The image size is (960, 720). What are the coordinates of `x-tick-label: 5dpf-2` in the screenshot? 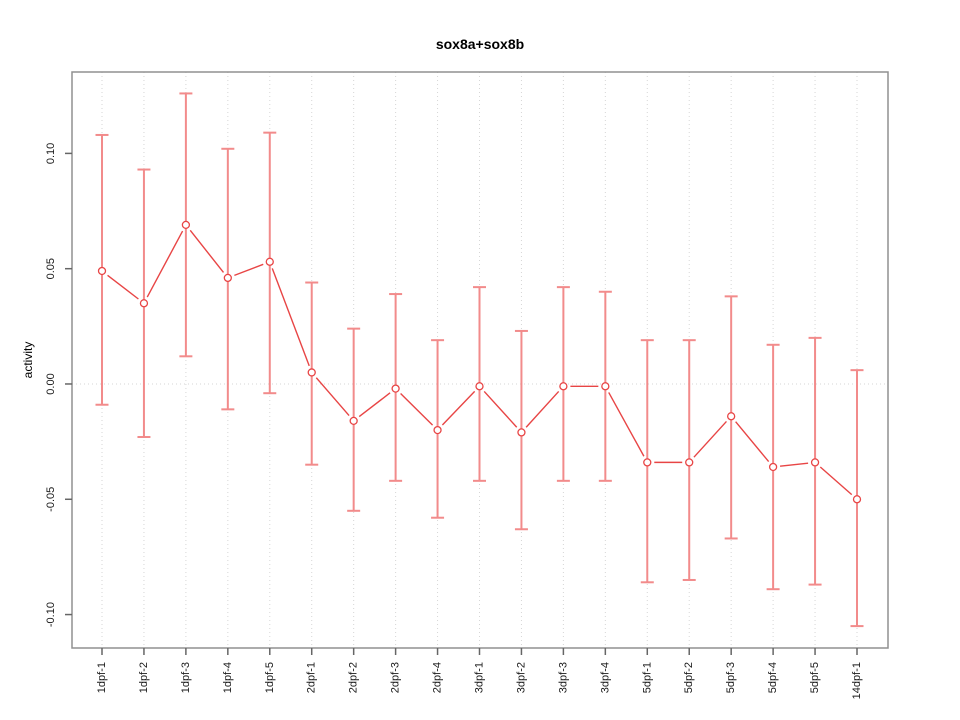 It's located at (689, 677).